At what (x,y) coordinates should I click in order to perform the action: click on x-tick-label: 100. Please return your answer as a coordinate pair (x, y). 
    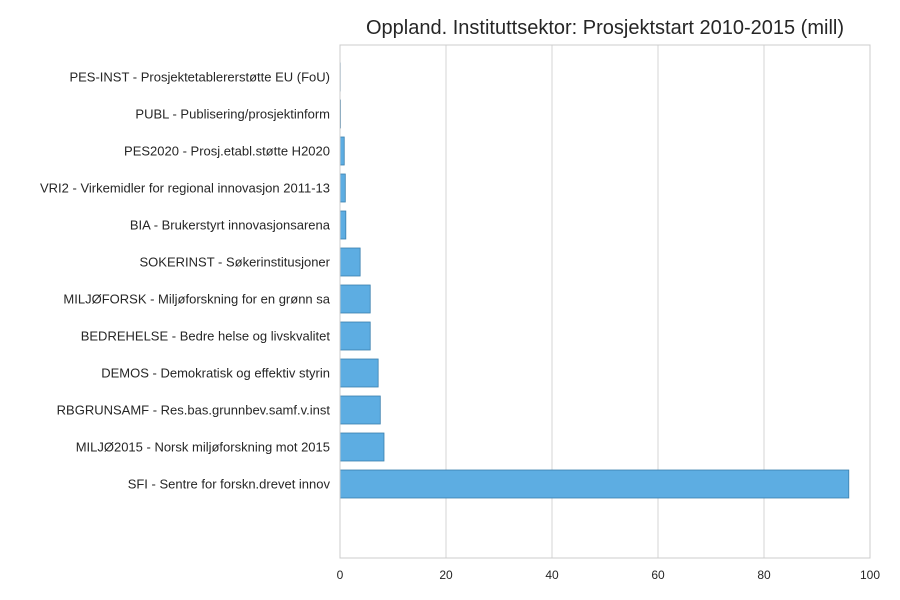
    Looking at the image, I should click on (870, 575).